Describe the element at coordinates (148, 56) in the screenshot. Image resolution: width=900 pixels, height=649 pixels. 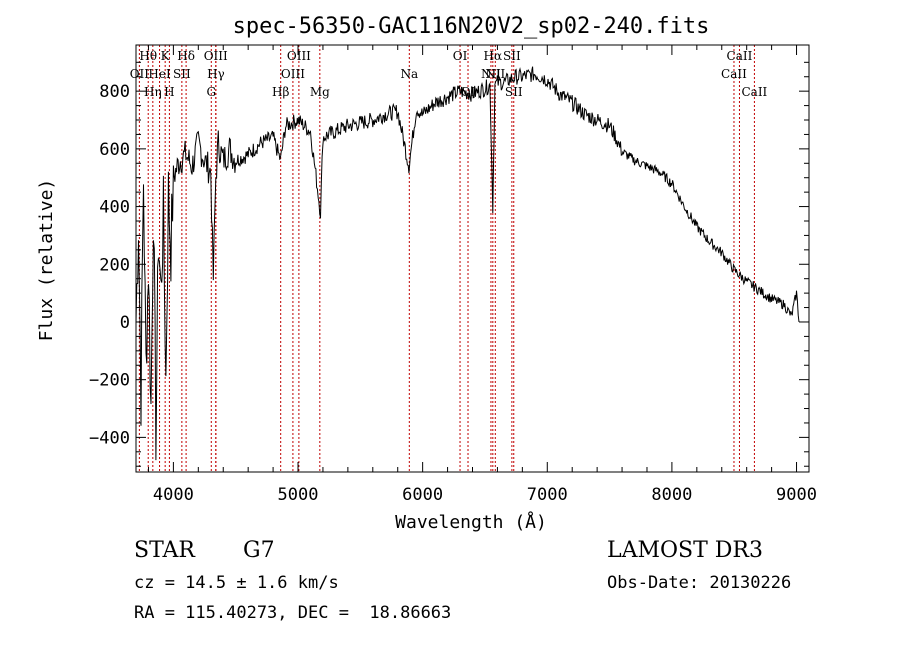
I see `line-label: Hθ` at that location.